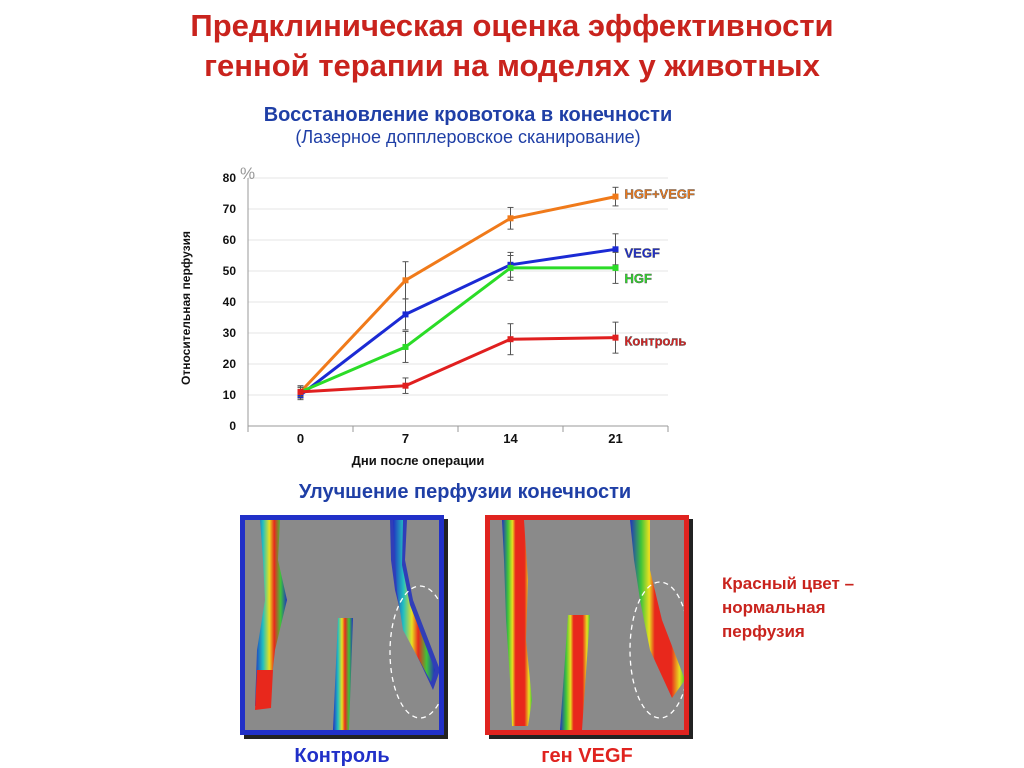 The image size is (1024, 768). Describe the element at coordinates (465, 492) in the screenshot. I see `images-title: Улучшение перфузии конечности` at that location.